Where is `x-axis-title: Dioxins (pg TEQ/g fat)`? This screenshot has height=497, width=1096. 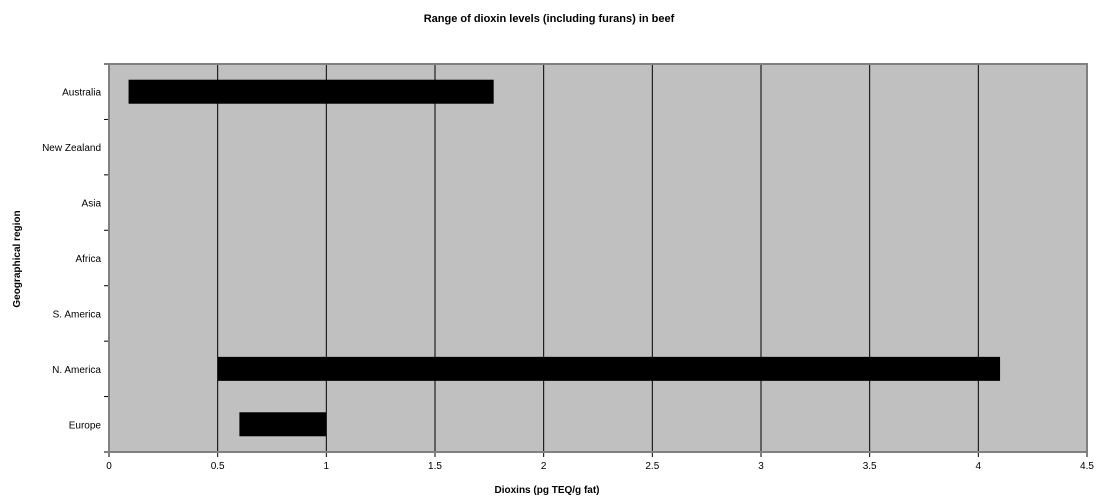
x-axis-title: Dioxins (pg TEQ/g fat) is located at coordinates (547, 490).